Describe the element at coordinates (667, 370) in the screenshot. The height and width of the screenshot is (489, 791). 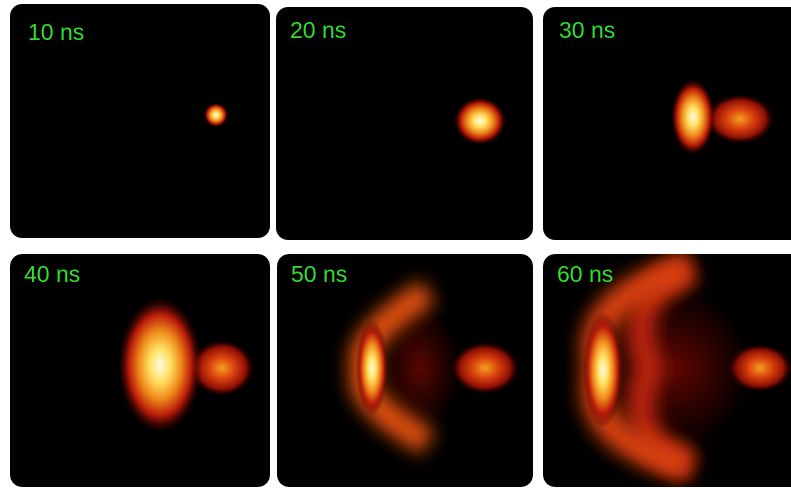
I see `panel: 60 ns` at that location.